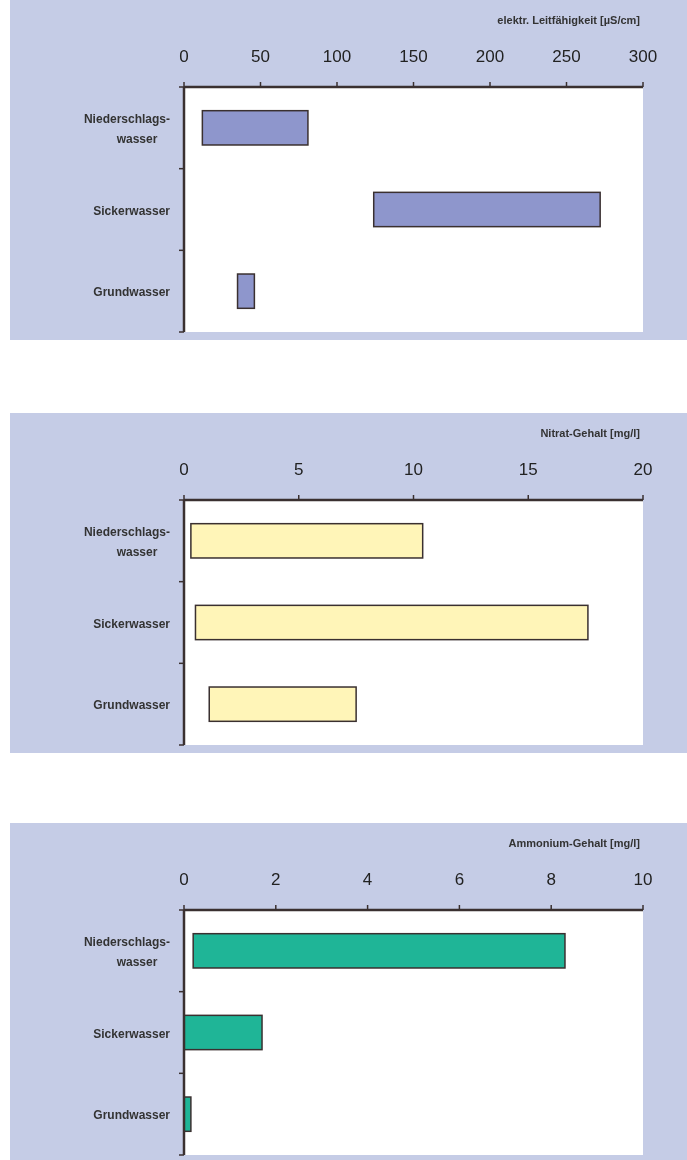  I want to click on x-tick-label: 4, so click(367, 879).